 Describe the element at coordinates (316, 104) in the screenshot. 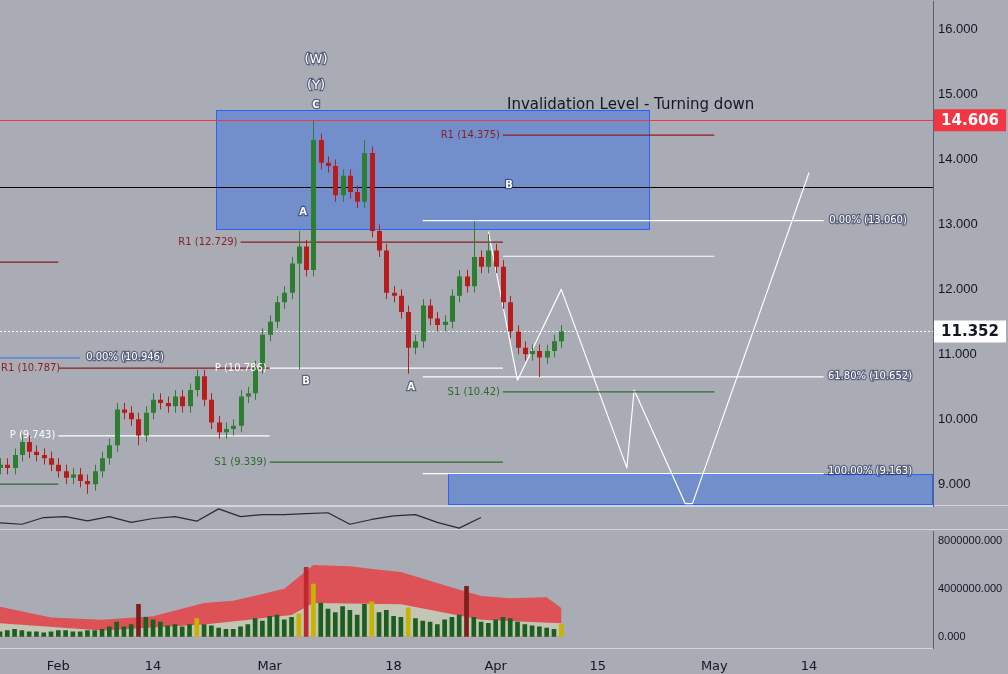

I see `annotation: C` at that location.